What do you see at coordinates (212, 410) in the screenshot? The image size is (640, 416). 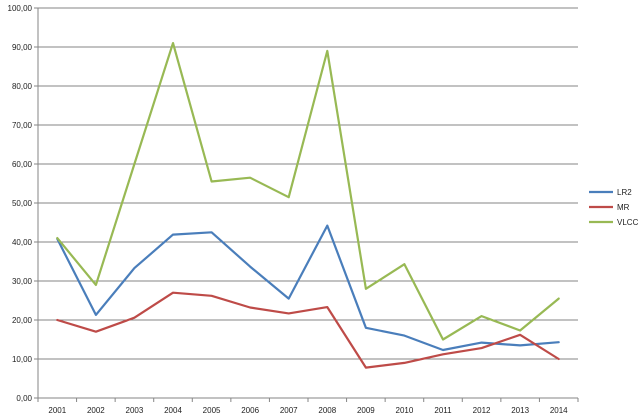 I see `x-tick-label: 2005` at bounding box center [212, 410].